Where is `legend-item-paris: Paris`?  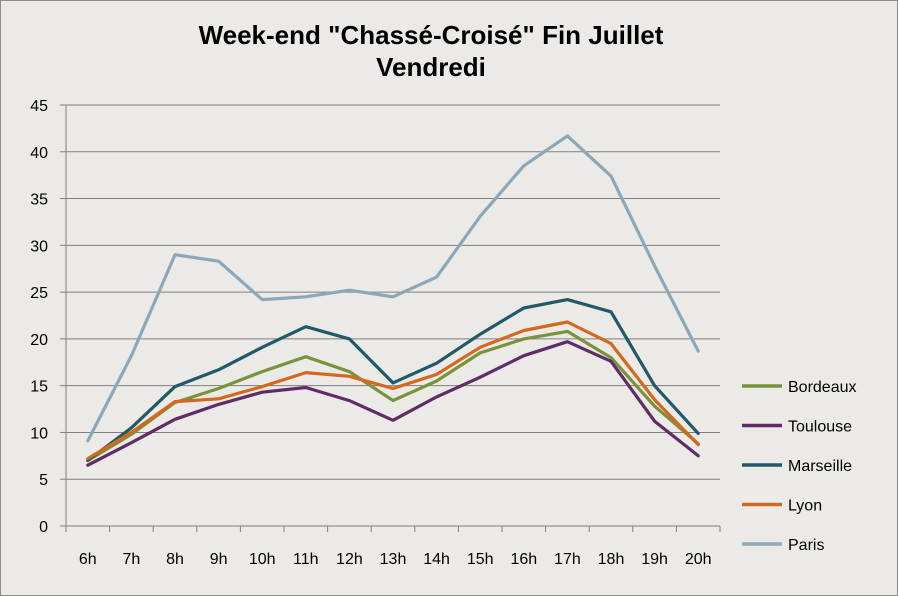
legend-item-paris: Paris is located at coordinates (783, 545).